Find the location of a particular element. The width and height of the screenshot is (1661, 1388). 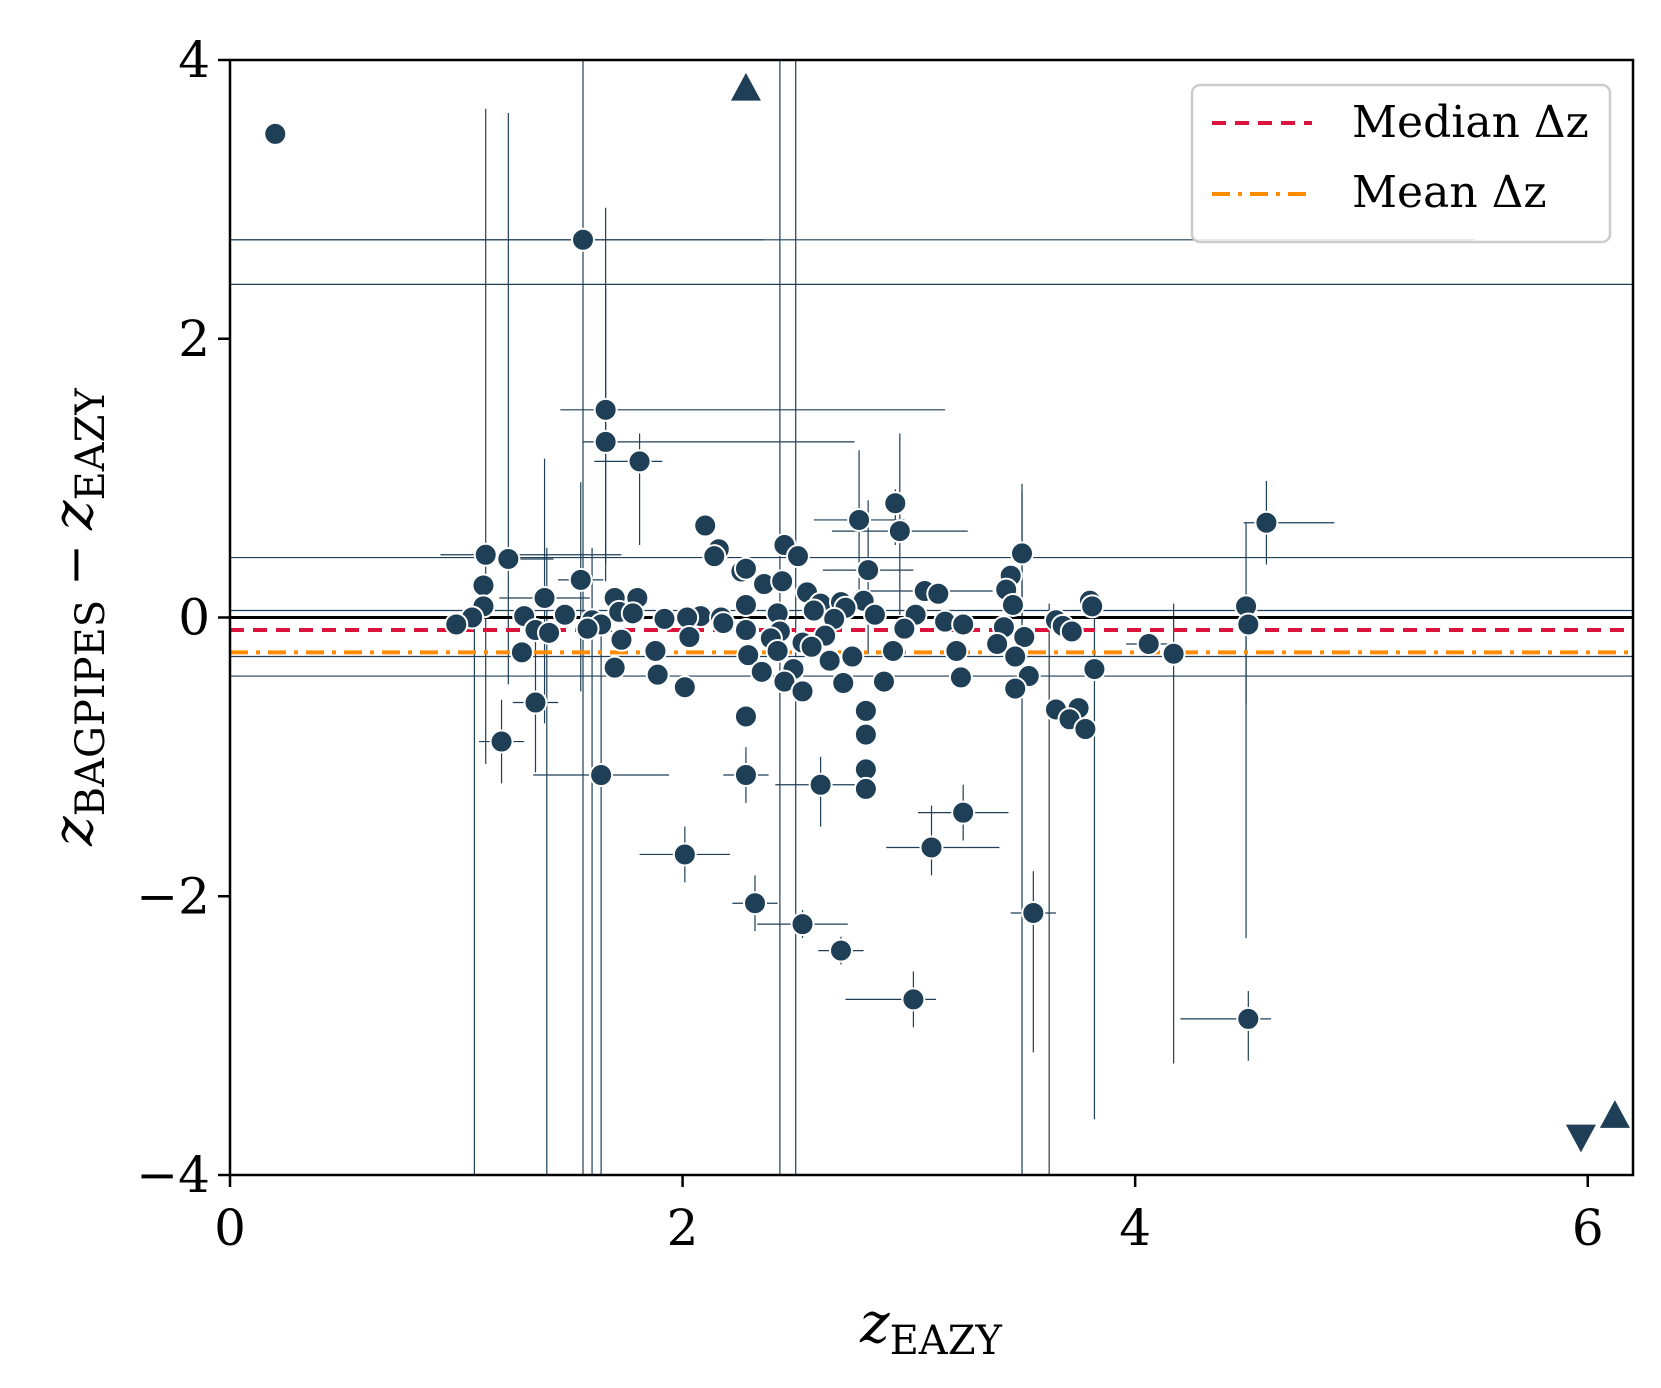

y-axis-label: zBAGPIPES−zEAZY is located at coordinates (77, 617).